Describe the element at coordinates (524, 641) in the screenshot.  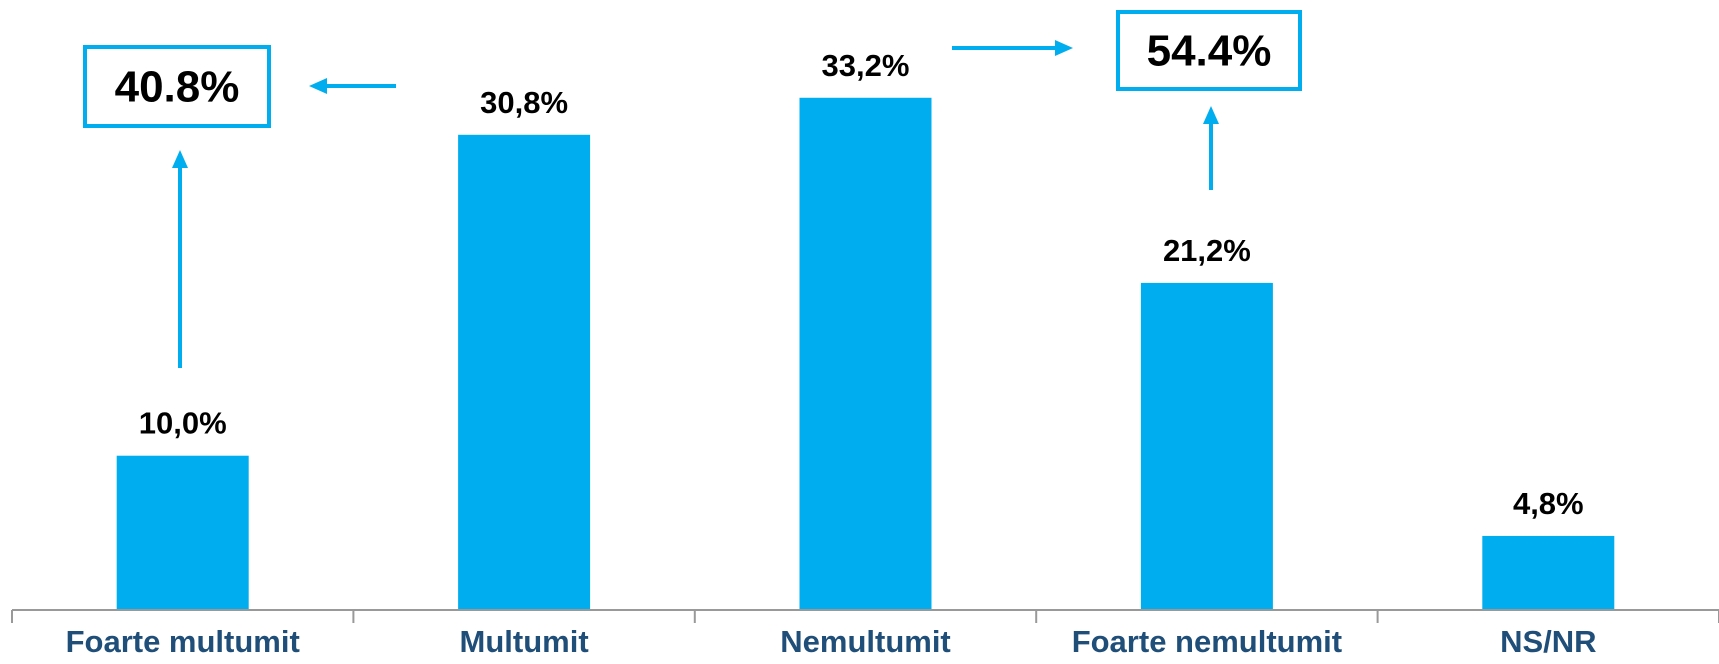
I see `x-tick-label-2: Multumit` at that location.